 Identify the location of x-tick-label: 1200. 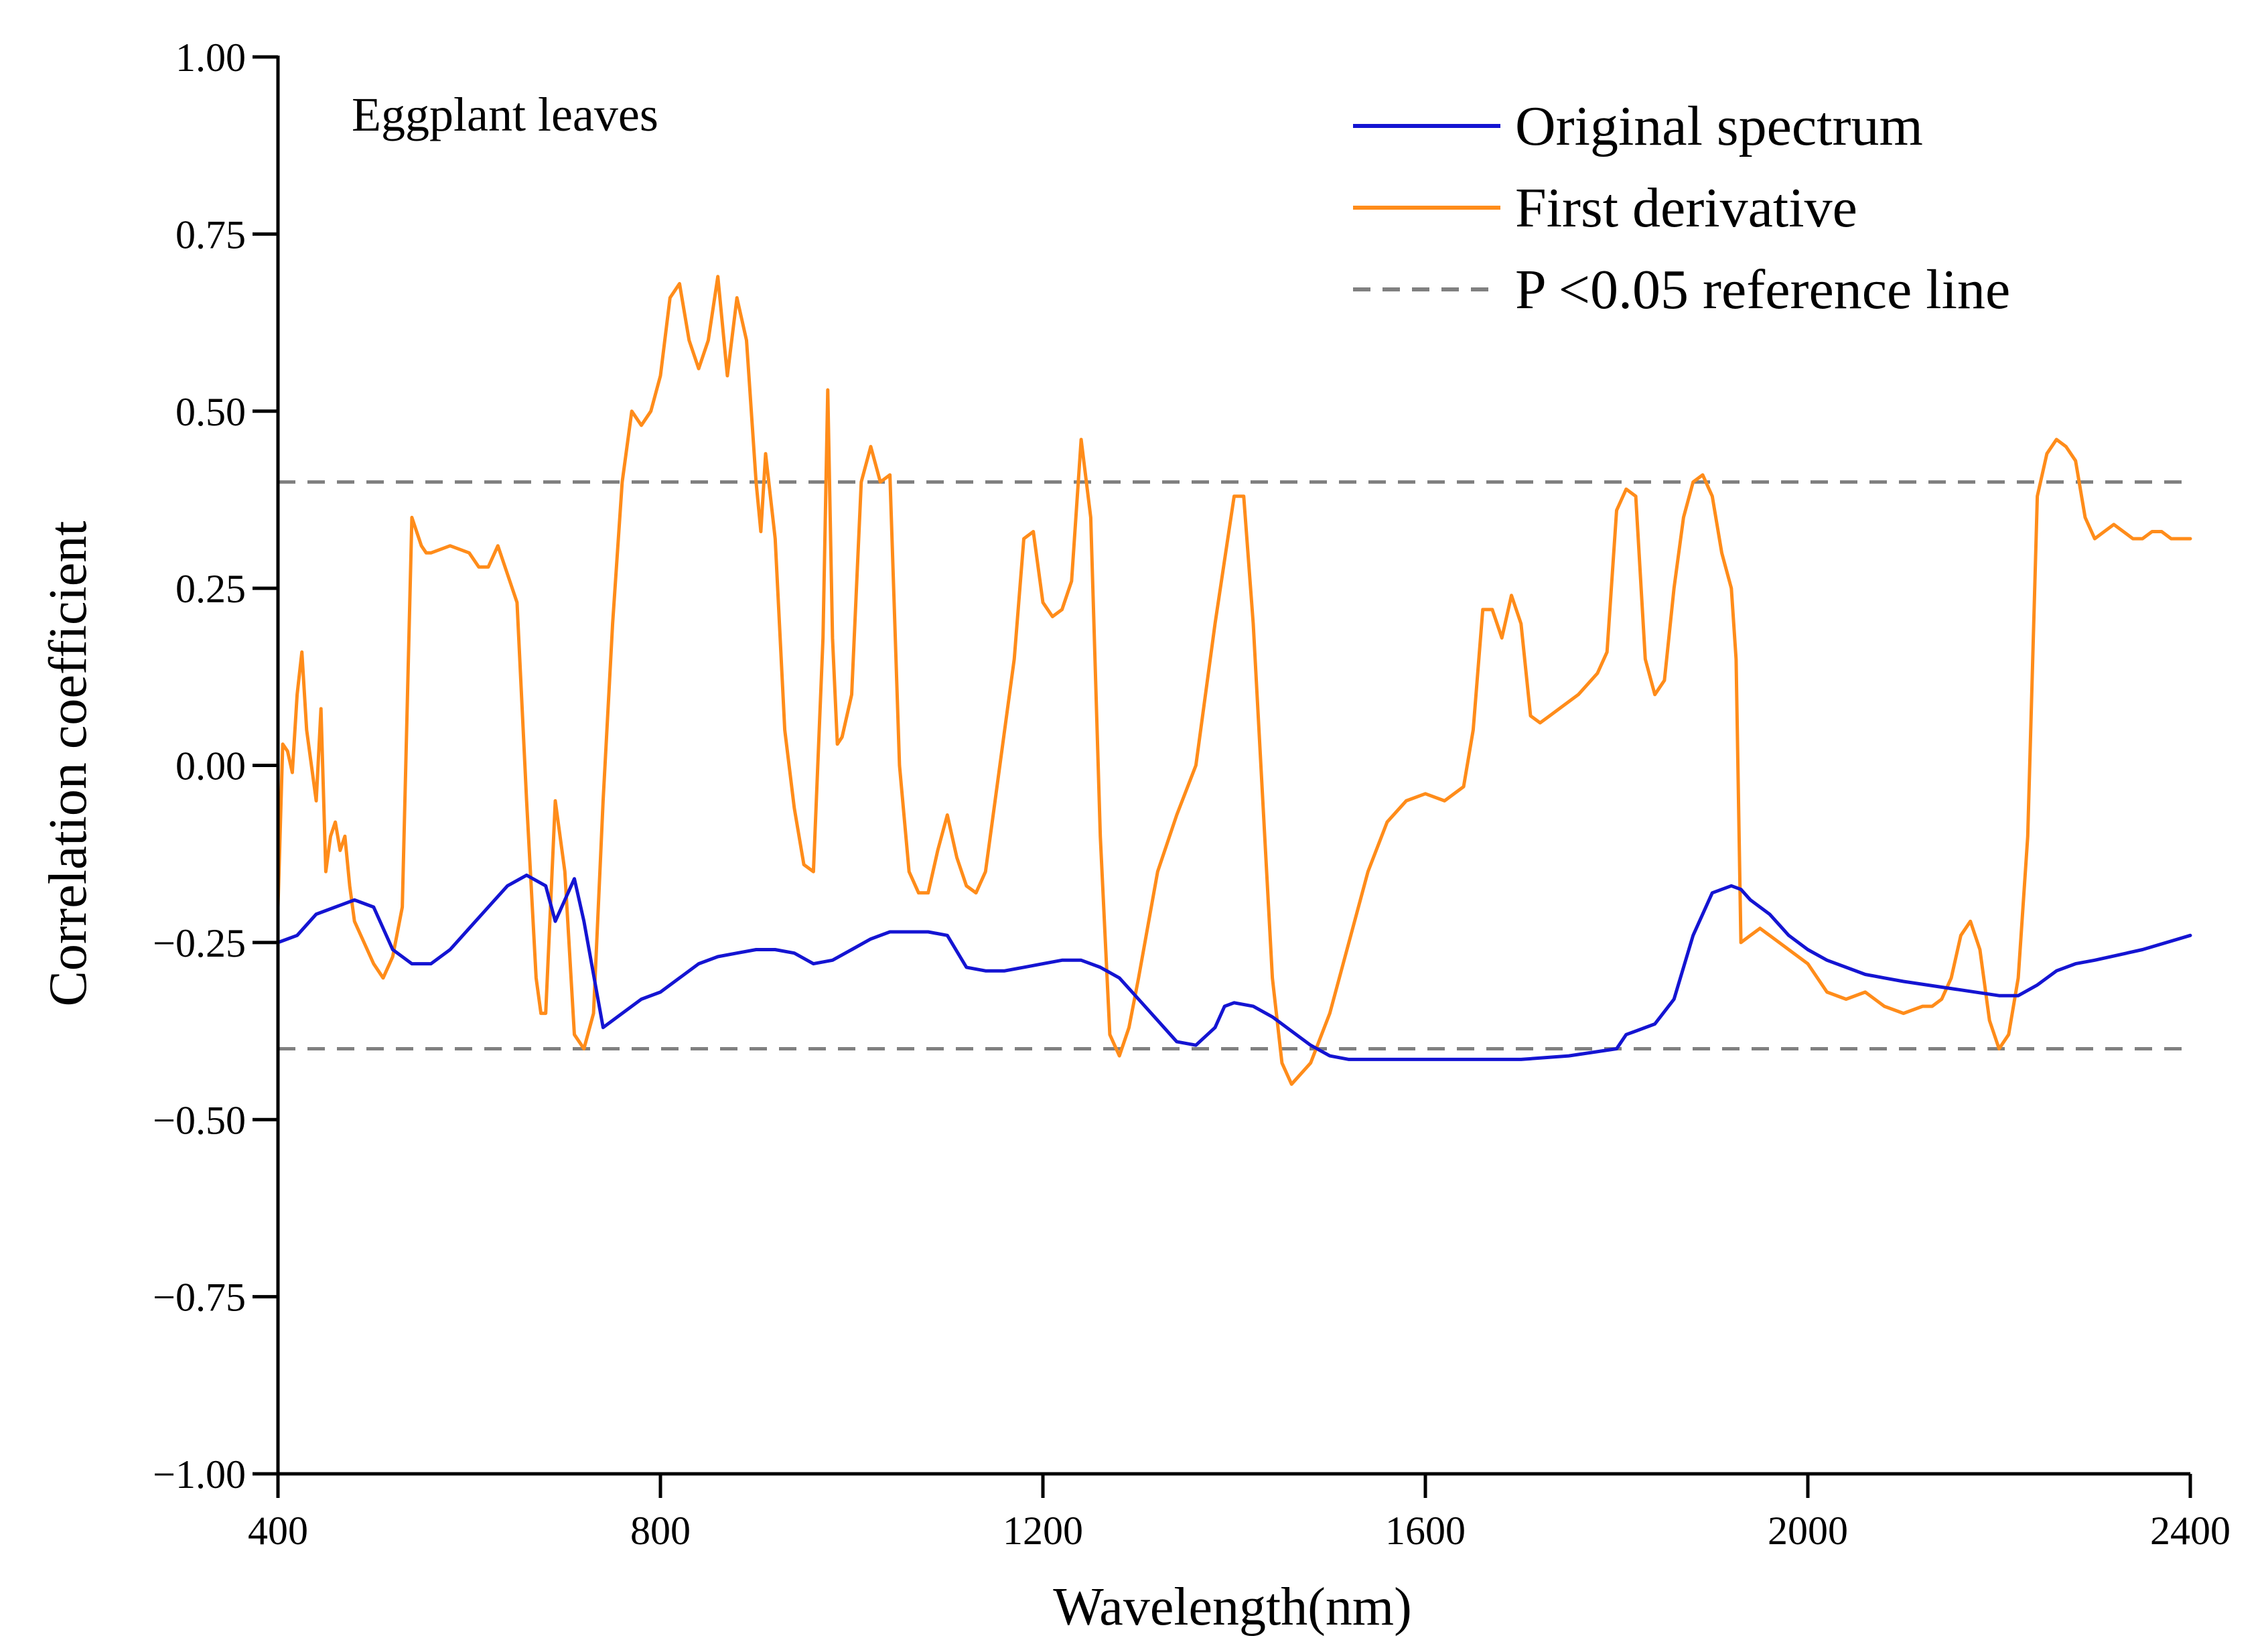
(1043, 1531).